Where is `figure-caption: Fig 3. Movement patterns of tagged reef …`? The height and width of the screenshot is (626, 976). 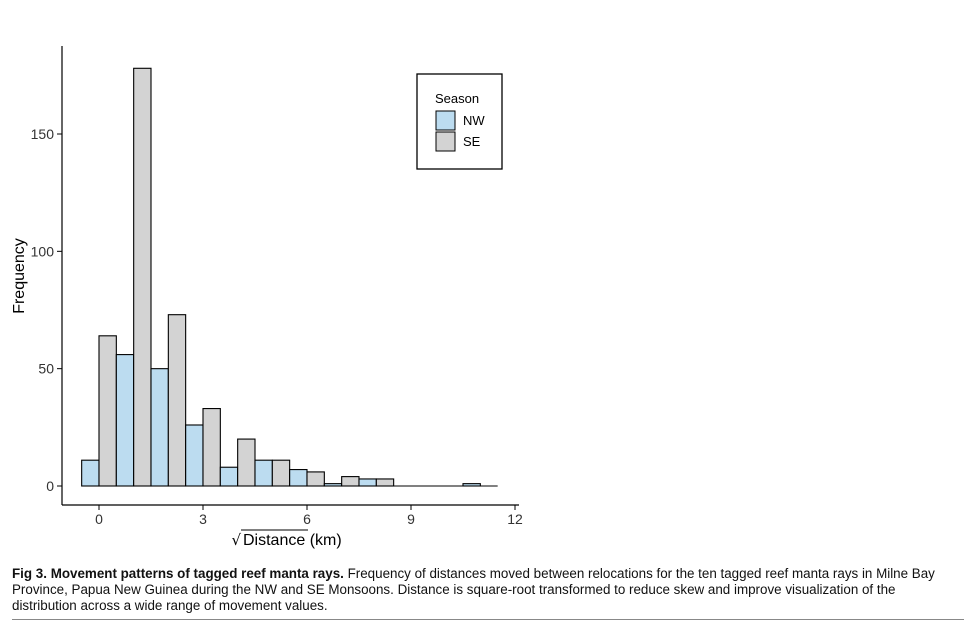 figure-caption: Fig 3. Movement patterns of tagged reef … is located at coordinates (487, 590).